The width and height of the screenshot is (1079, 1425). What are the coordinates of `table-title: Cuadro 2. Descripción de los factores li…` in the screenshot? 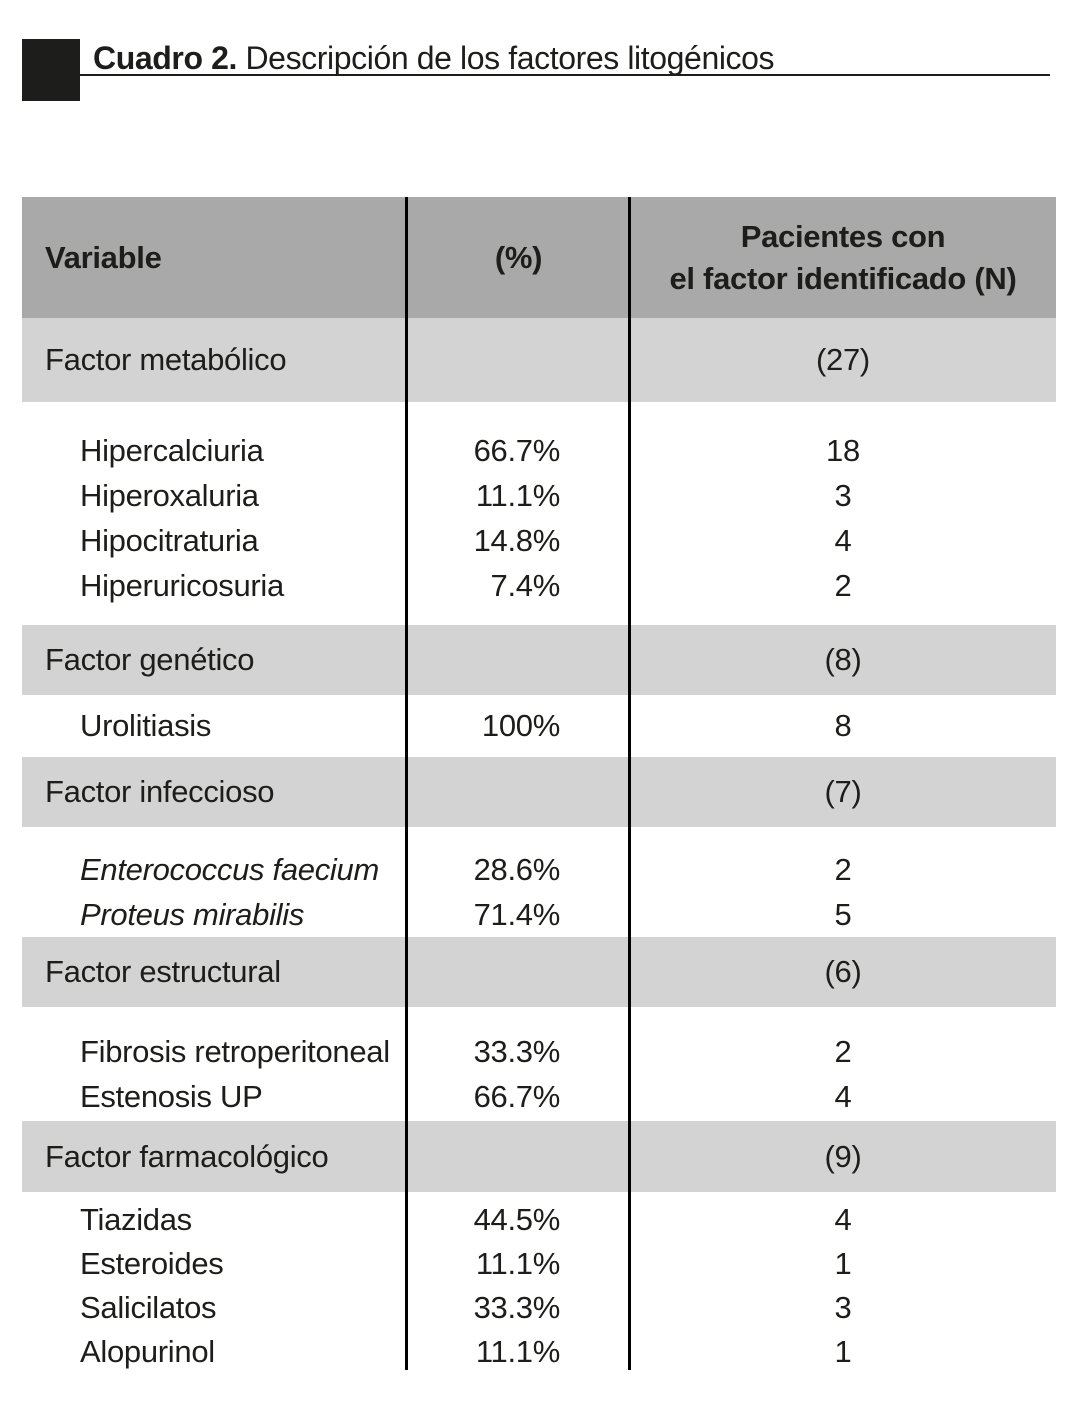 It's located at (434, 58).